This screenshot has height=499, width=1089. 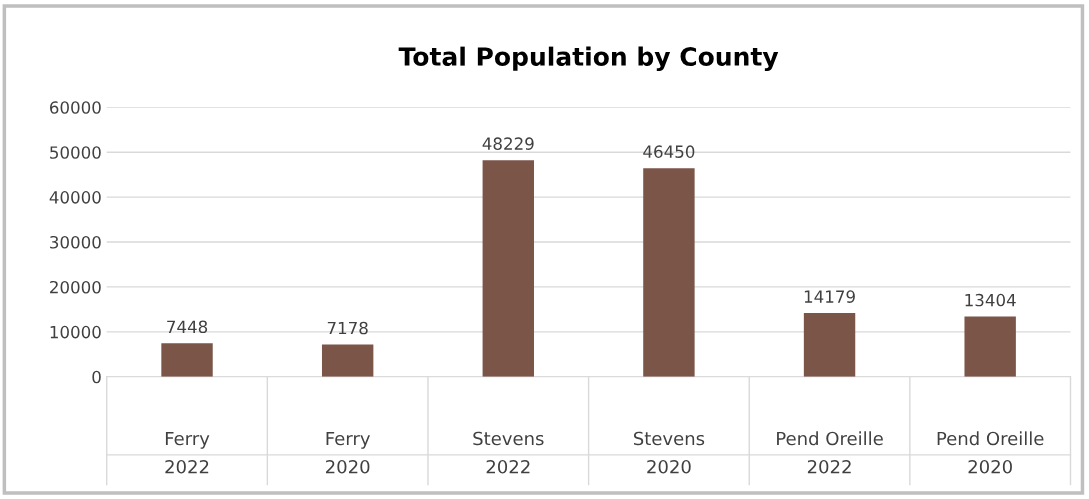 What do you see at coordinates (508, 452) in the screenshot?
I see `x-tick-label: Stevens 2022` at bounding box center [508, 452].